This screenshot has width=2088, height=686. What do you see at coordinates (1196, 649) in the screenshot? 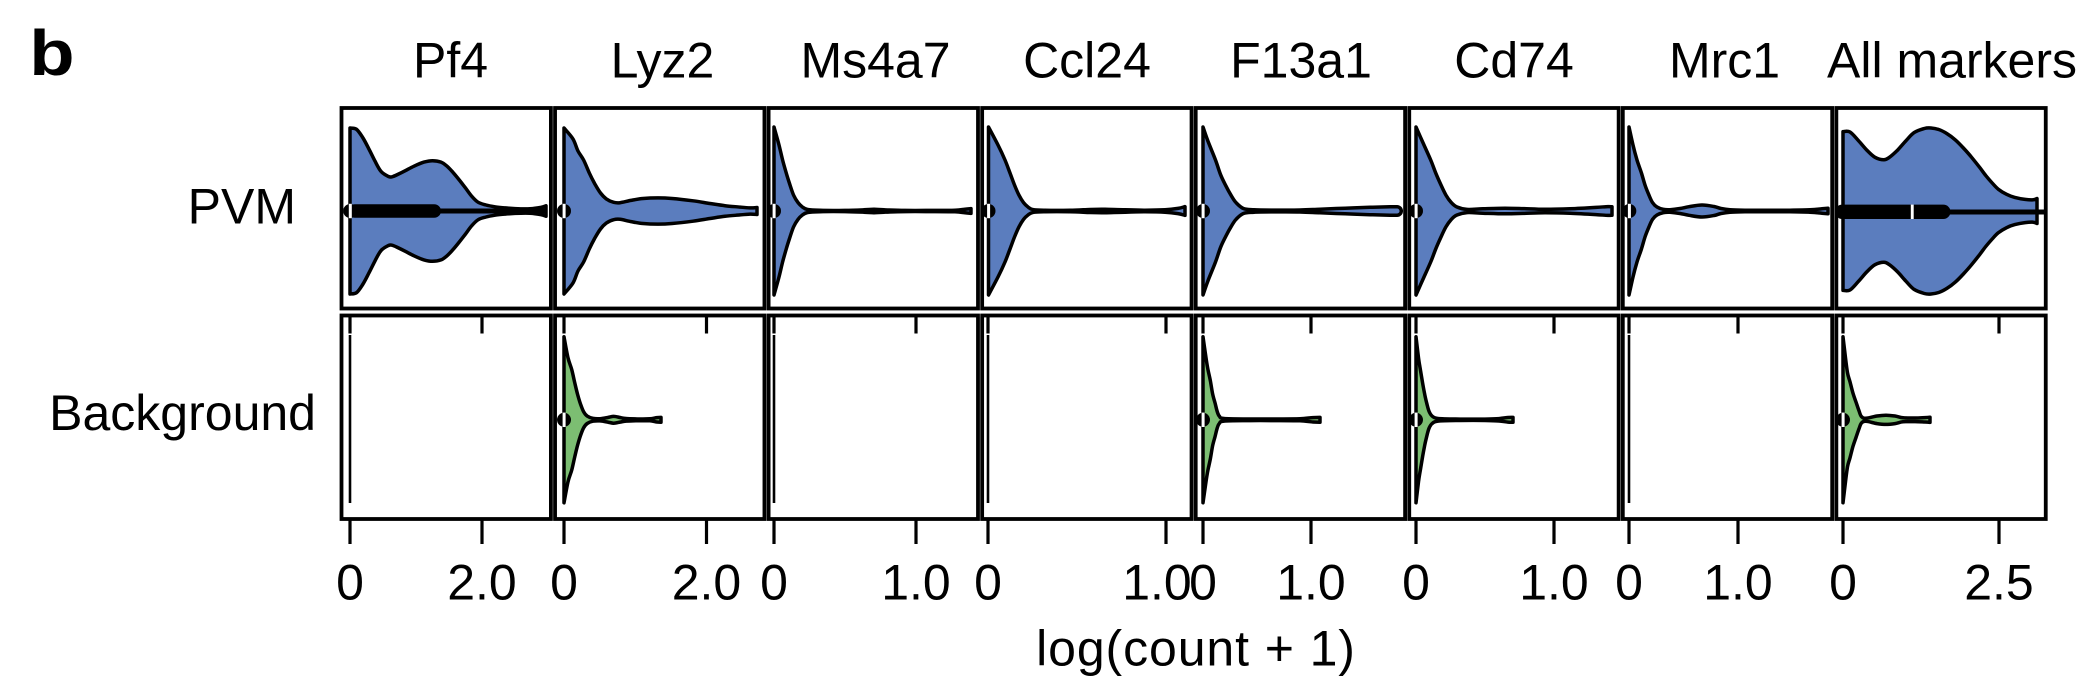
I see `svg-text: log(count + 1)` at bounding box center [1196, 649].